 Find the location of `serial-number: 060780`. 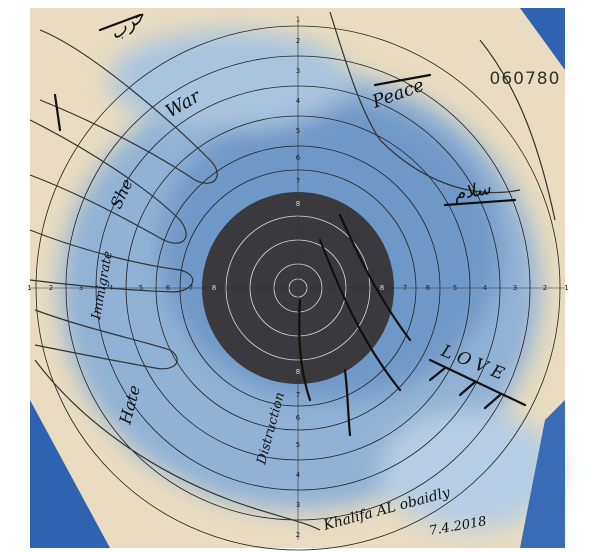

serial-number: 060780 is located at coordinates (525, 79).